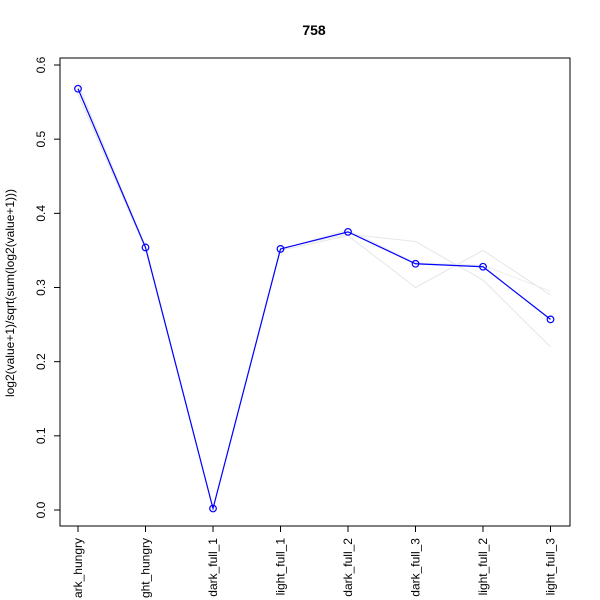 The image size is (600, 600). What do you see at coordinates (41, 361) in the screenshot?
I see `y-tick-label: 0.2` at bounding box center [41, 361].